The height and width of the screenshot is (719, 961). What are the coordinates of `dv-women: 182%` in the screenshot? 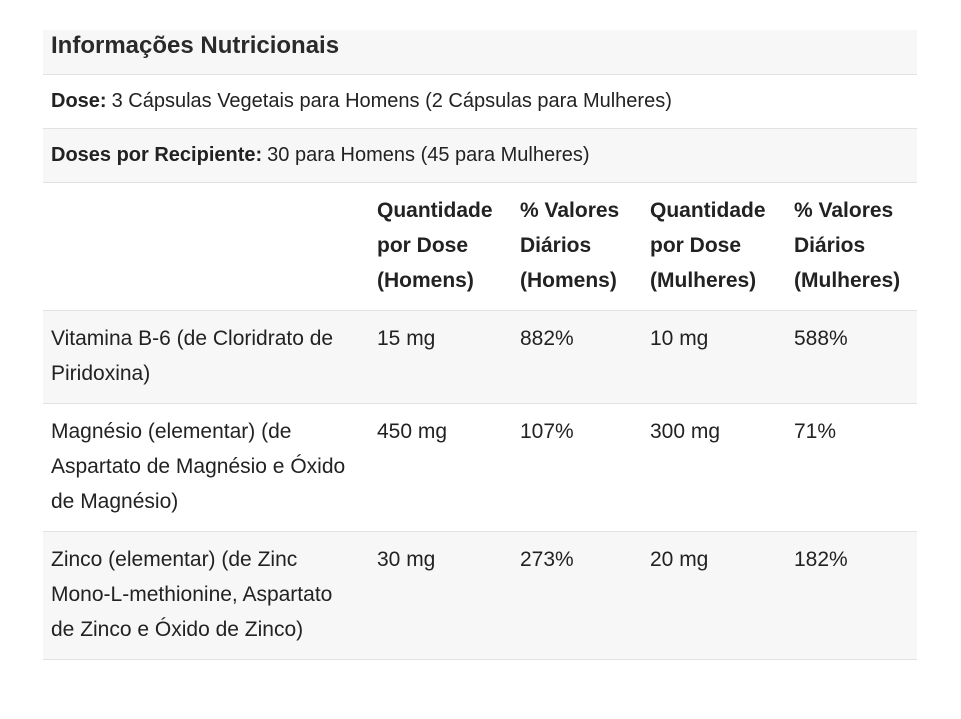 It's located at (821, 559).